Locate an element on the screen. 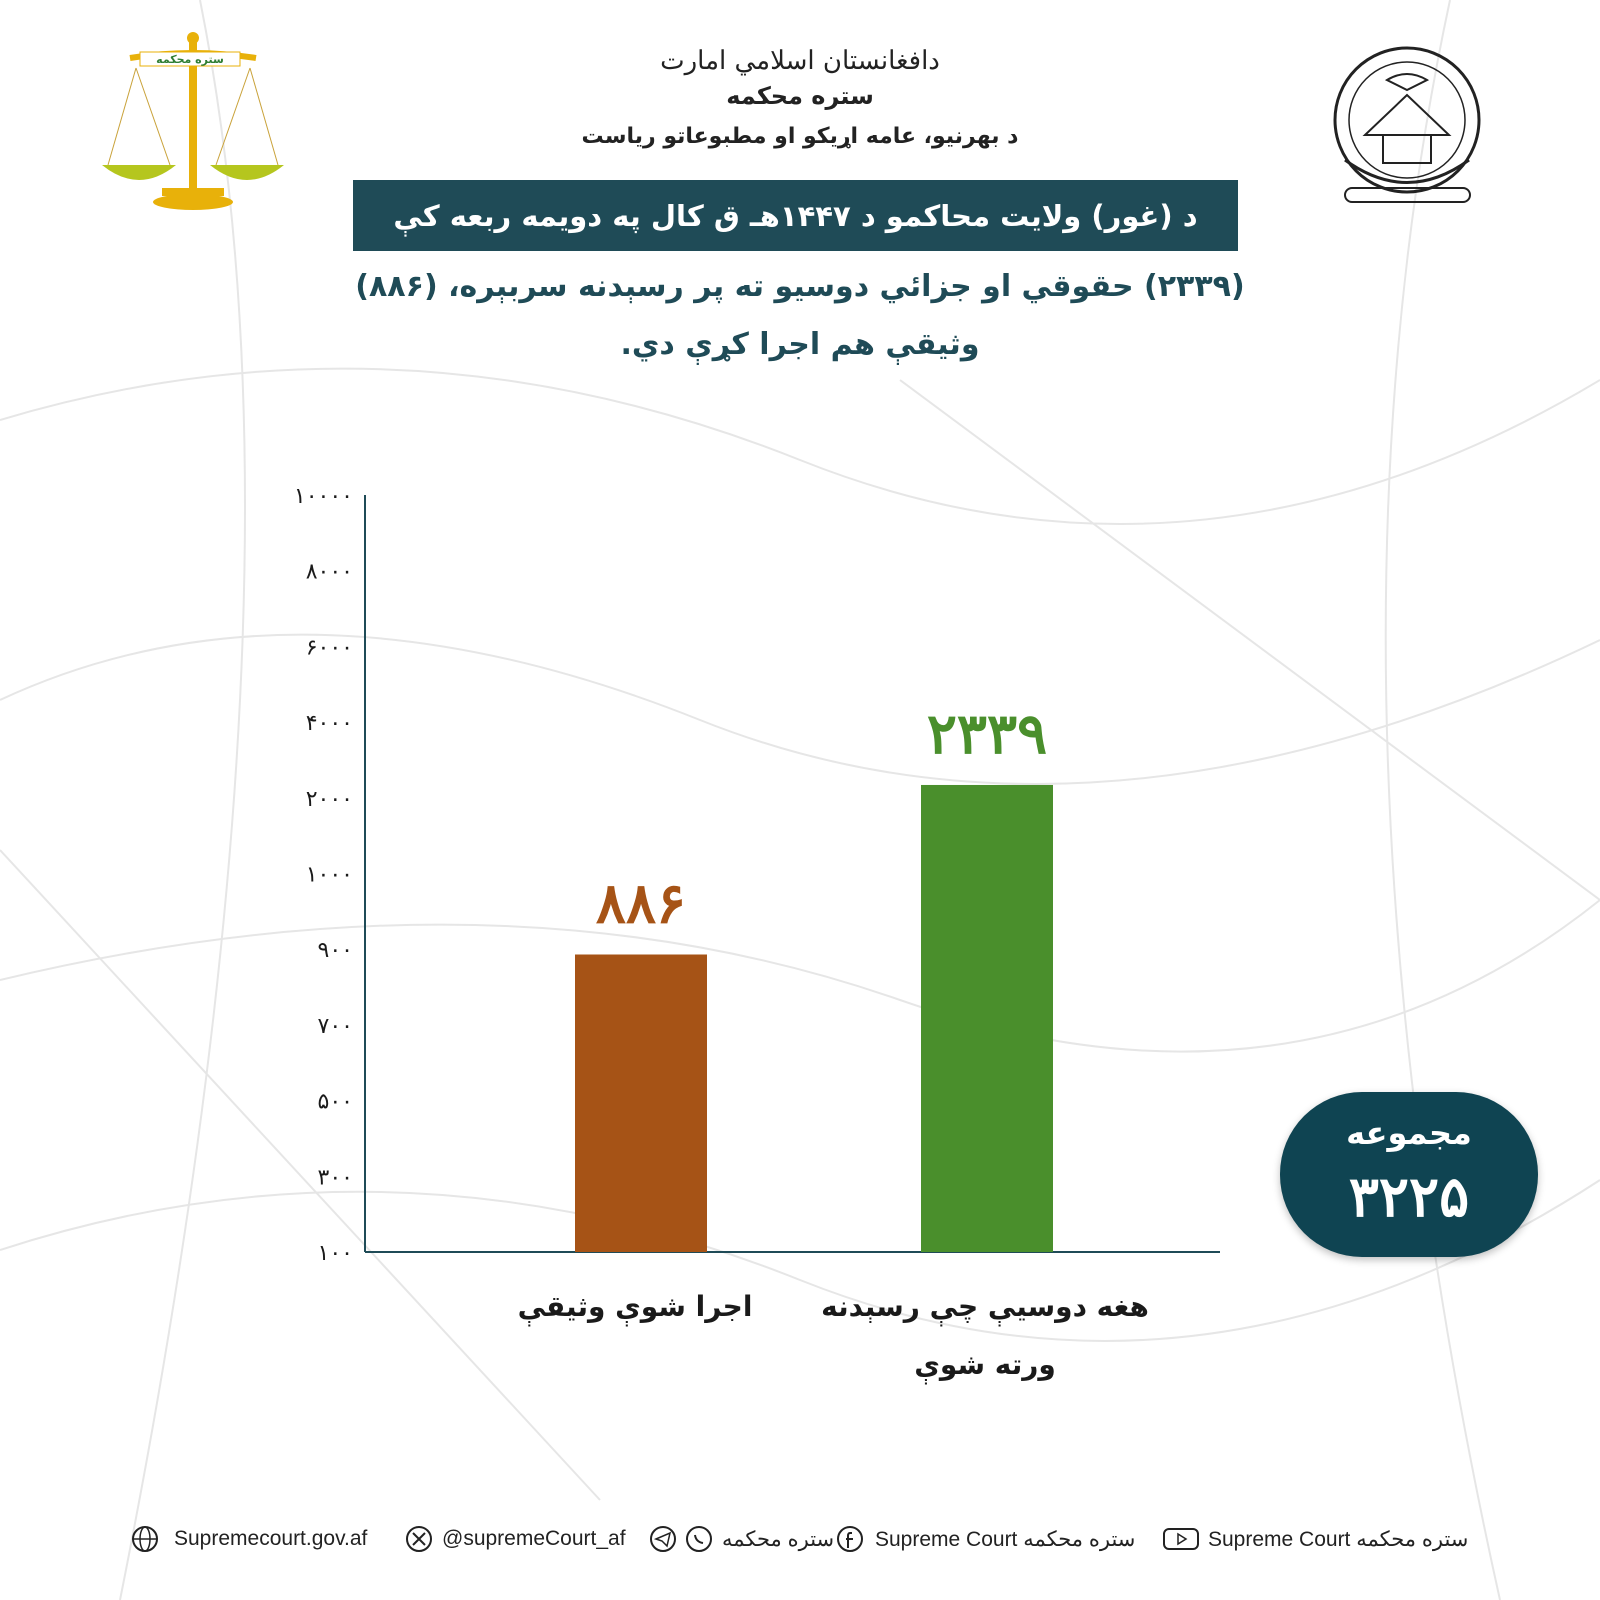 The image size is (1600, 1600). y-tick-label: ۴۰۰۰ is located at coordinates (329, 723).